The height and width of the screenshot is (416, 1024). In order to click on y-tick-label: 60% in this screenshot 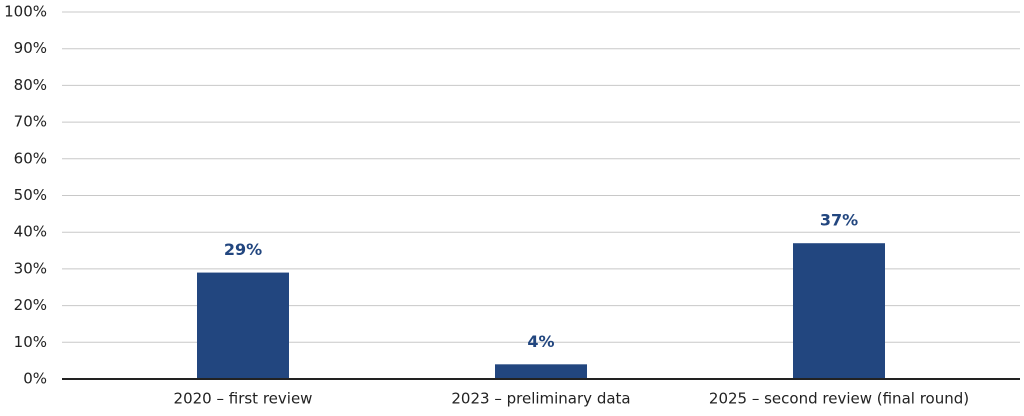, I will do `click(30, 158)`.